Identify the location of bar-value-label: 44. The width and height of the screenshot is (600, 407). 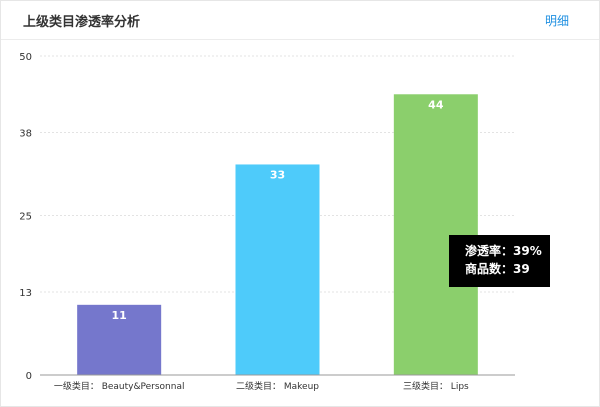
(436, 104).